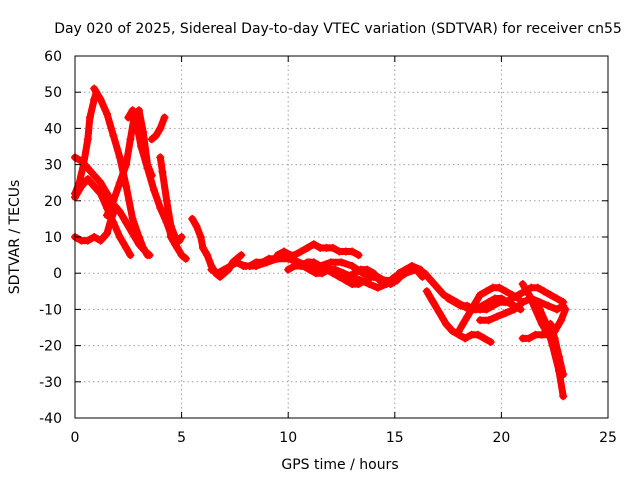 The height and width of the screenshot is (480, 640). What do you see at coordinates (50, 310) in the screenshot?
I see `y-tick-label: -10` at bounding box center [50, 310].